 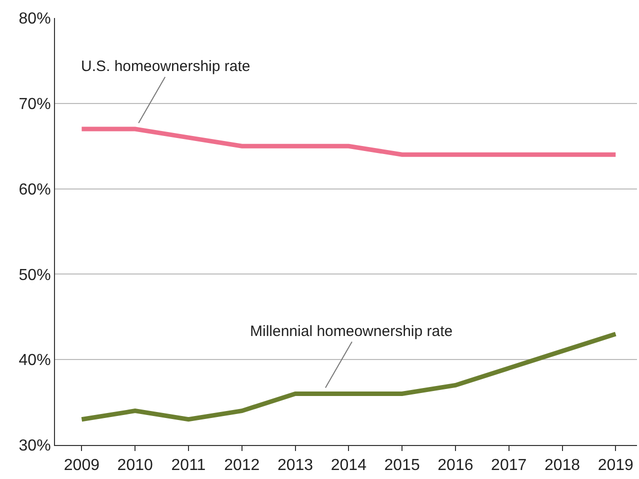 What do you see at coordinates (34, 361) in the screenshot?
I see `y-tick-label: 40%` at bounding box center [34, 361].